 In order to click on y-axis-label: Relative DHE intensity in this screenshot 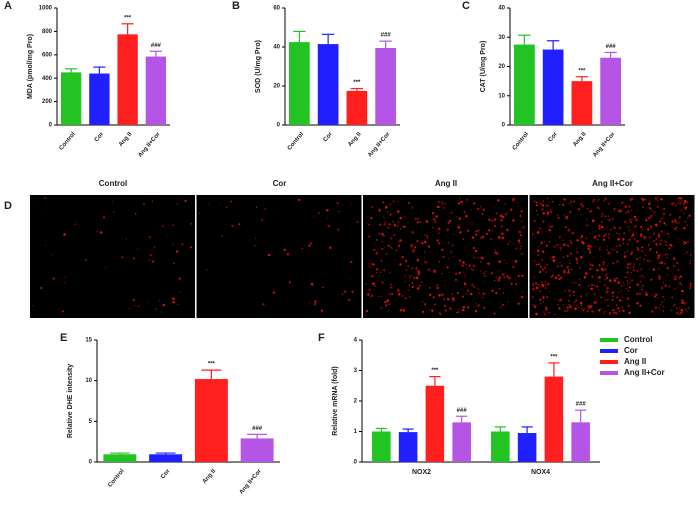, I will do `click(70, 401)`.